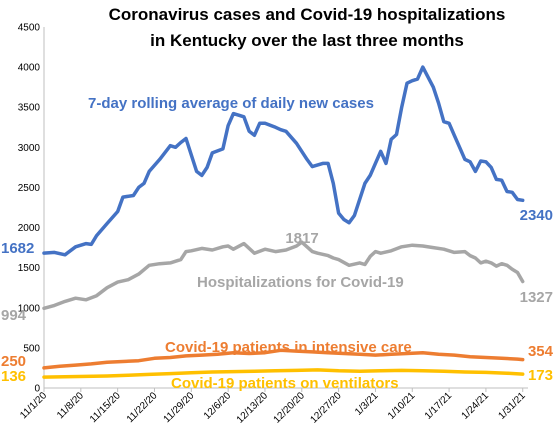  Describe the element at coordinates (29, 148) in the screenshot. I see `y-tick-label: 3000` at that location.